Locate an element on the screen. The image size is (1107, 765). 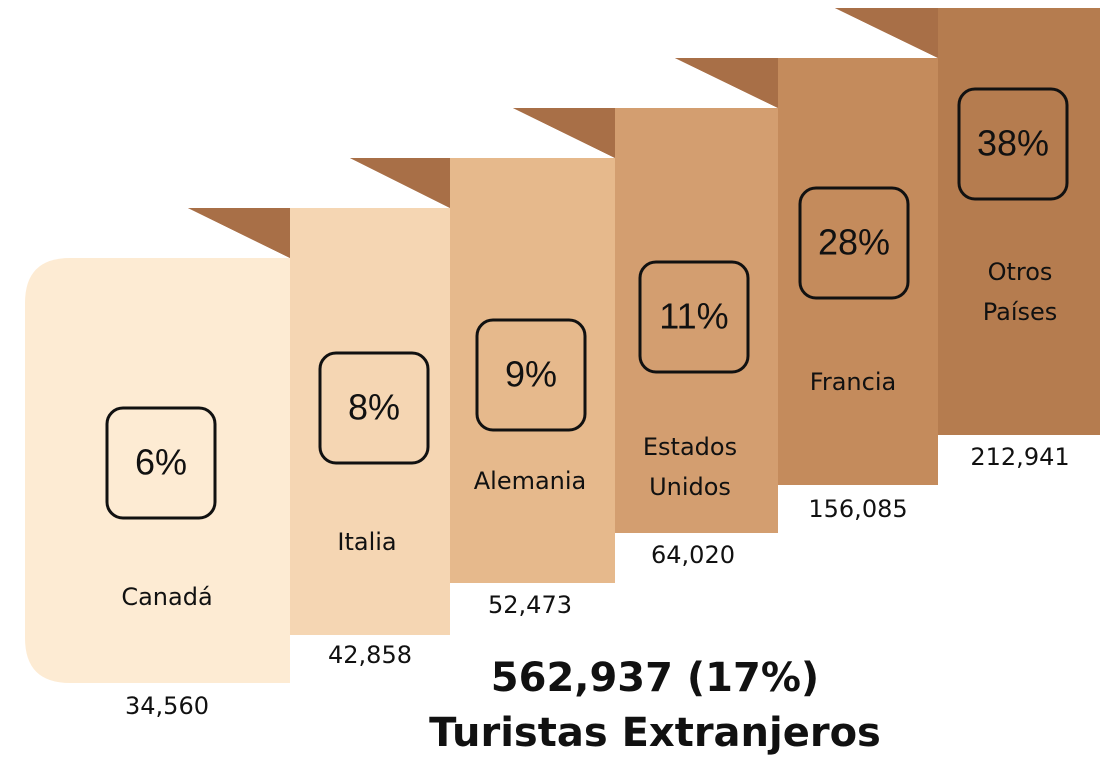
country-name: Italia is located at coordinates (366, 542).